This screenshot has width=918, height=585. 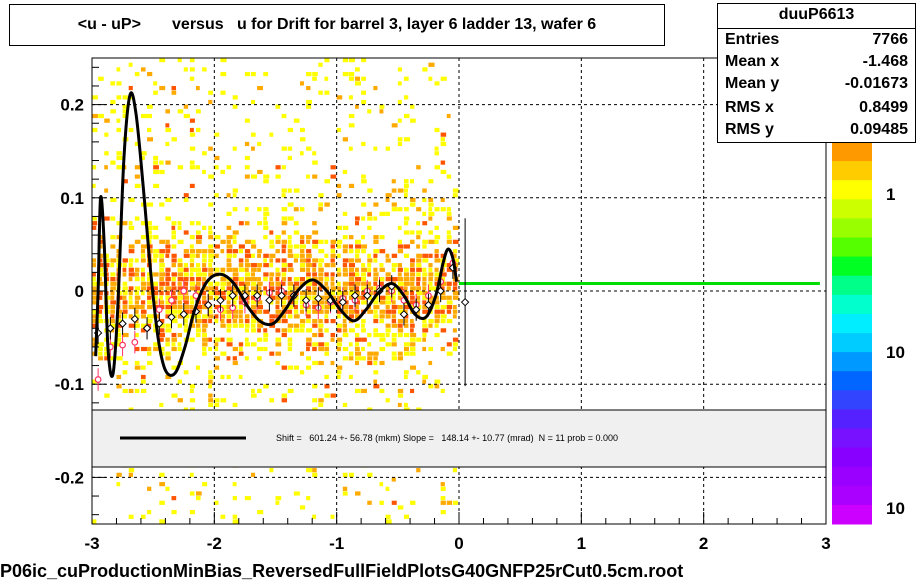 What do you see at coordinates (581, 543) in the screenshot?
I see `x-tick-label: 1` at bounding box center [581, 543].